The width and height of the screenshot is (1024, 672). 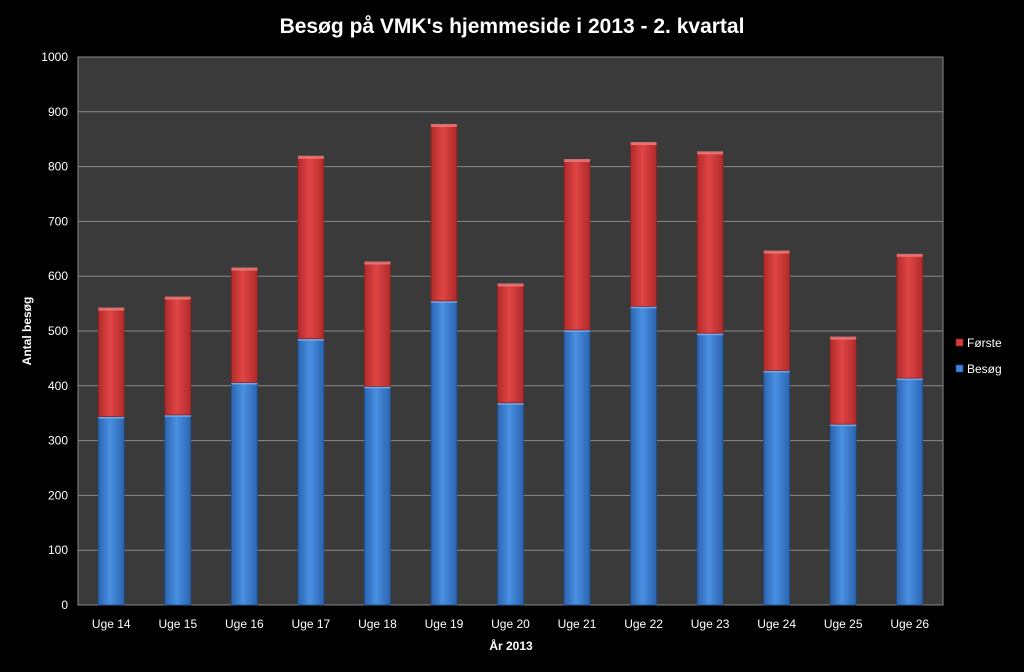 I want to click on x-tick-label: Uge 25, so click(x=843, y=624).